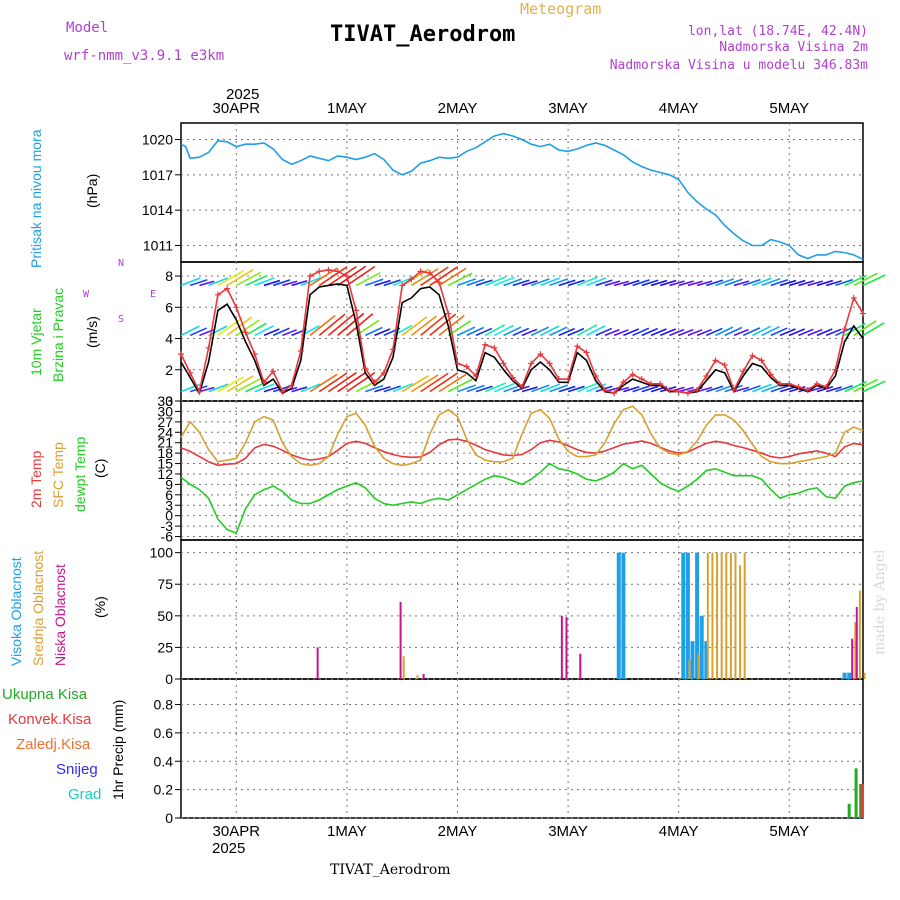 Image resolution: width=900 pixels, height=900 pixels. Describe the element at coordinates (100, 607) in the screenshot. I see `cloud-unit: (%)` at that location.